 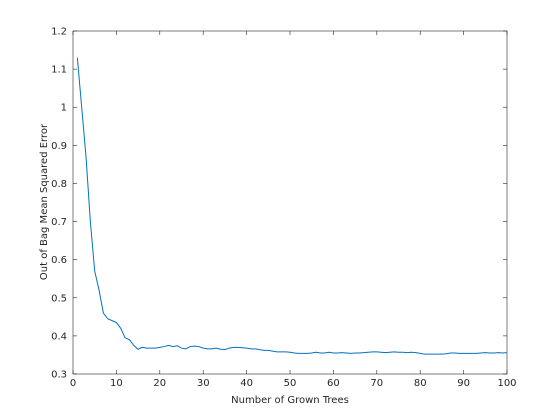 What do you see at coordinates (333, 383) in the screenshot?
I see `x-tick-label: 60` at bounding box center [333, 383].